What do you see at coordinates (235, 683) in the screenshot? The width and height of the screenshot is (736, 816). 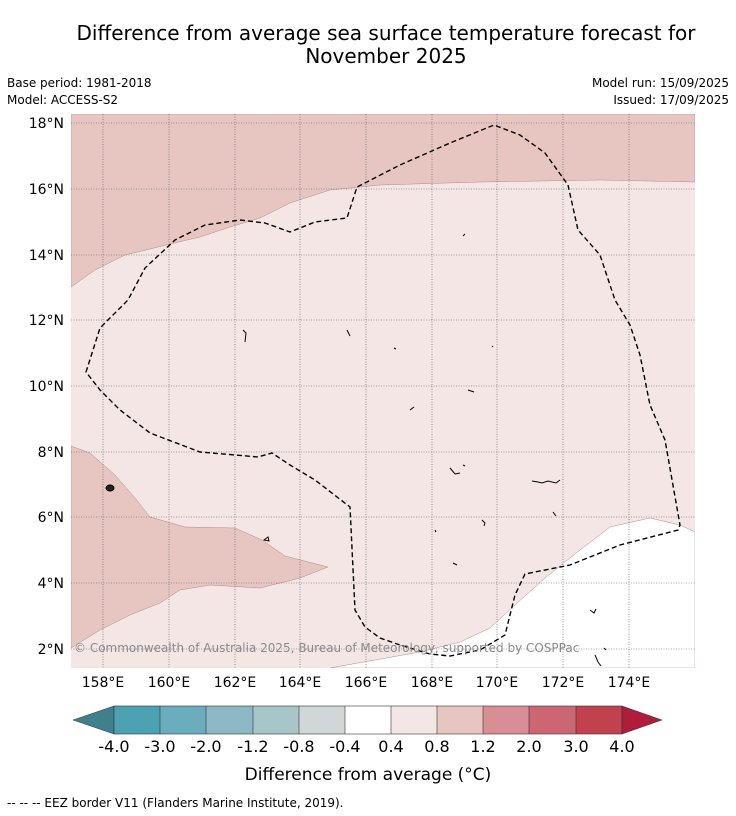 I see `lon-label: 162°E` at bounding box center [235, 683].